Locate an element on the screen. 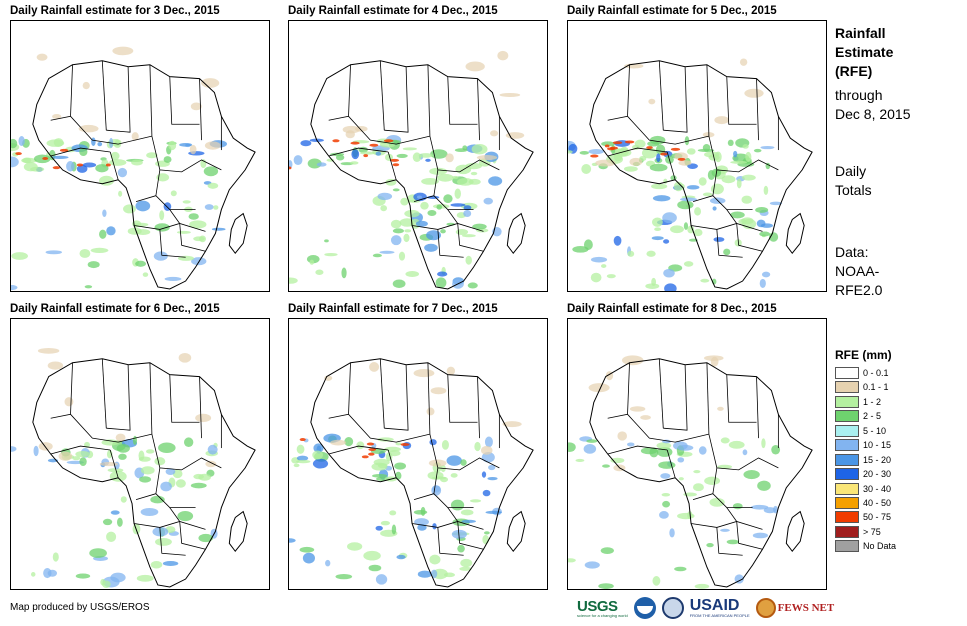  panel-title: Daily Rainfall estimate for 7 Dec., 2015 is located at coordinates (393, 309).